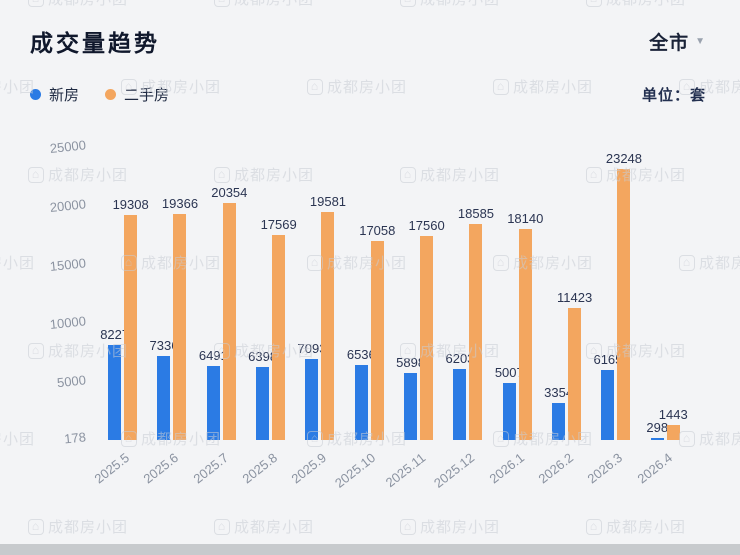  Describe the element at coordinates (460, 359) in the screenshot. I see `bar-value-label: 6203` at that location.